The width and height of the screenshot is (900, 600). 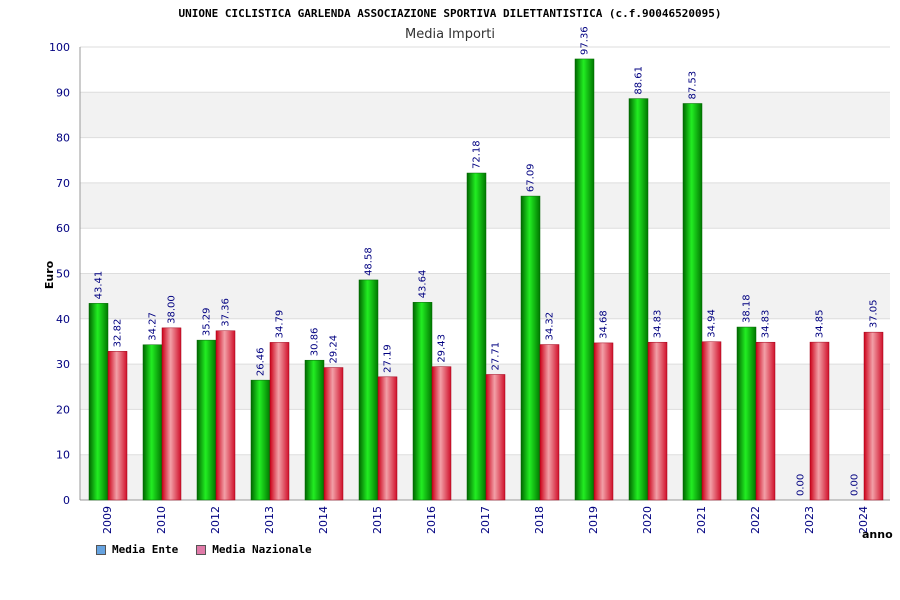 I want to click on data-label-ente: 30.86, so click(x=315, y=342).